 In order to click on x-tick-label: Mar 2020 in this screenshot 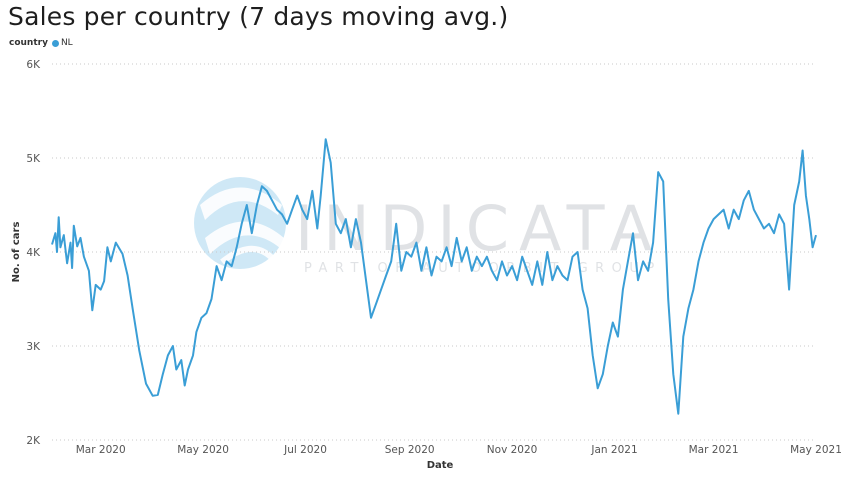, I will do `click(101, 450)`.